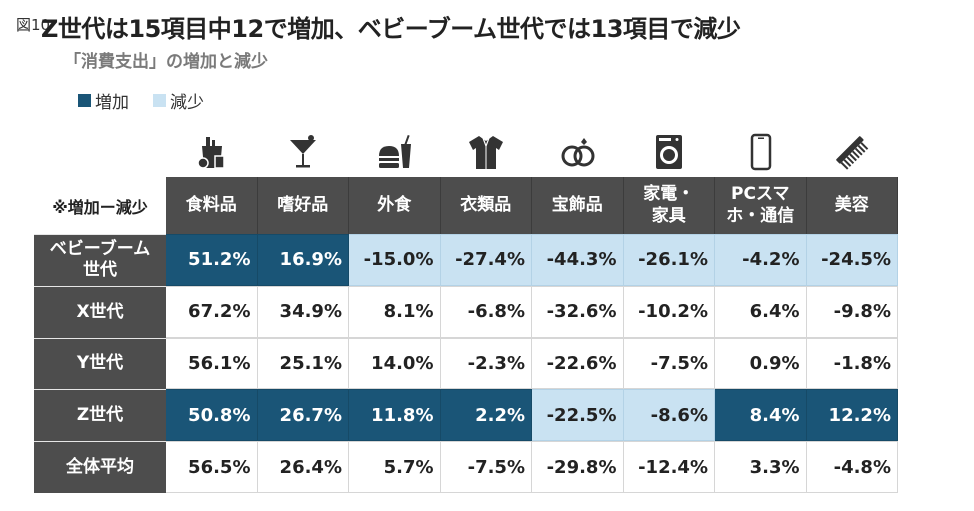 The image size is (974, 511). I want to click on category-icons, so click(532, 152).